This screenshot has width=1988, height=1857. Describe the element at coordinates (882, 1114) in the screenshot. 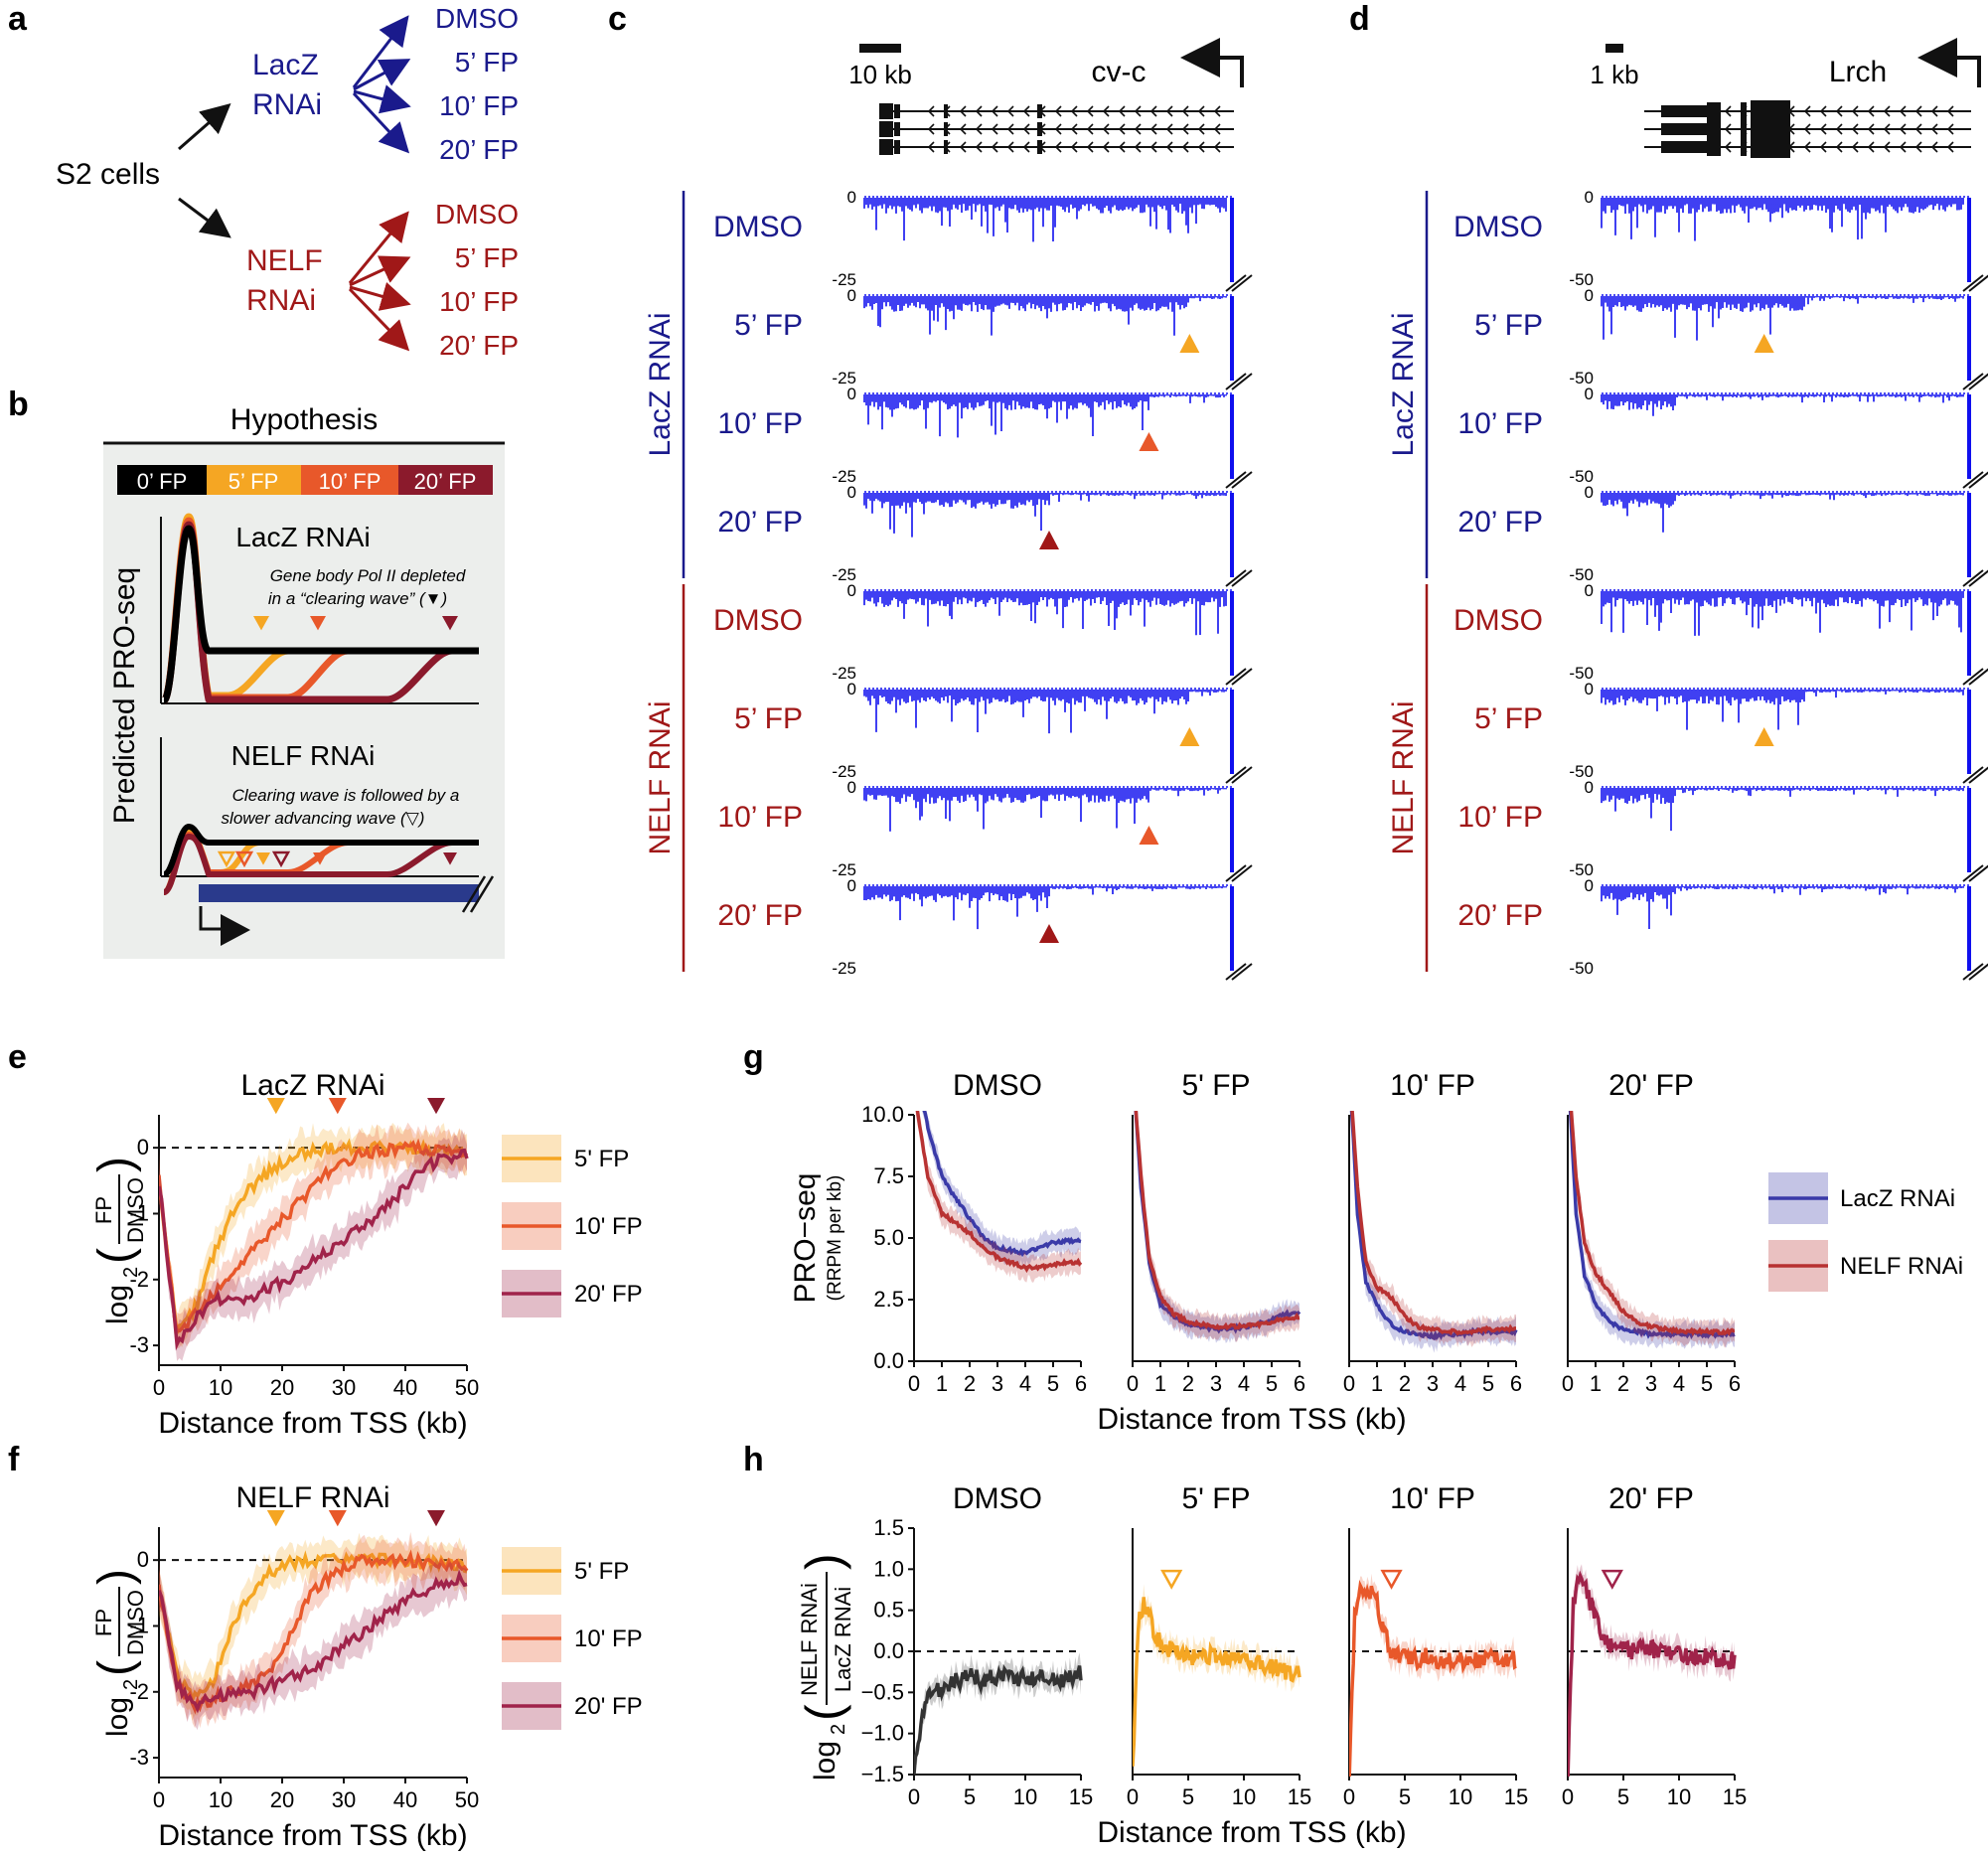

I see `y-tick-label: 10.0` at that location.